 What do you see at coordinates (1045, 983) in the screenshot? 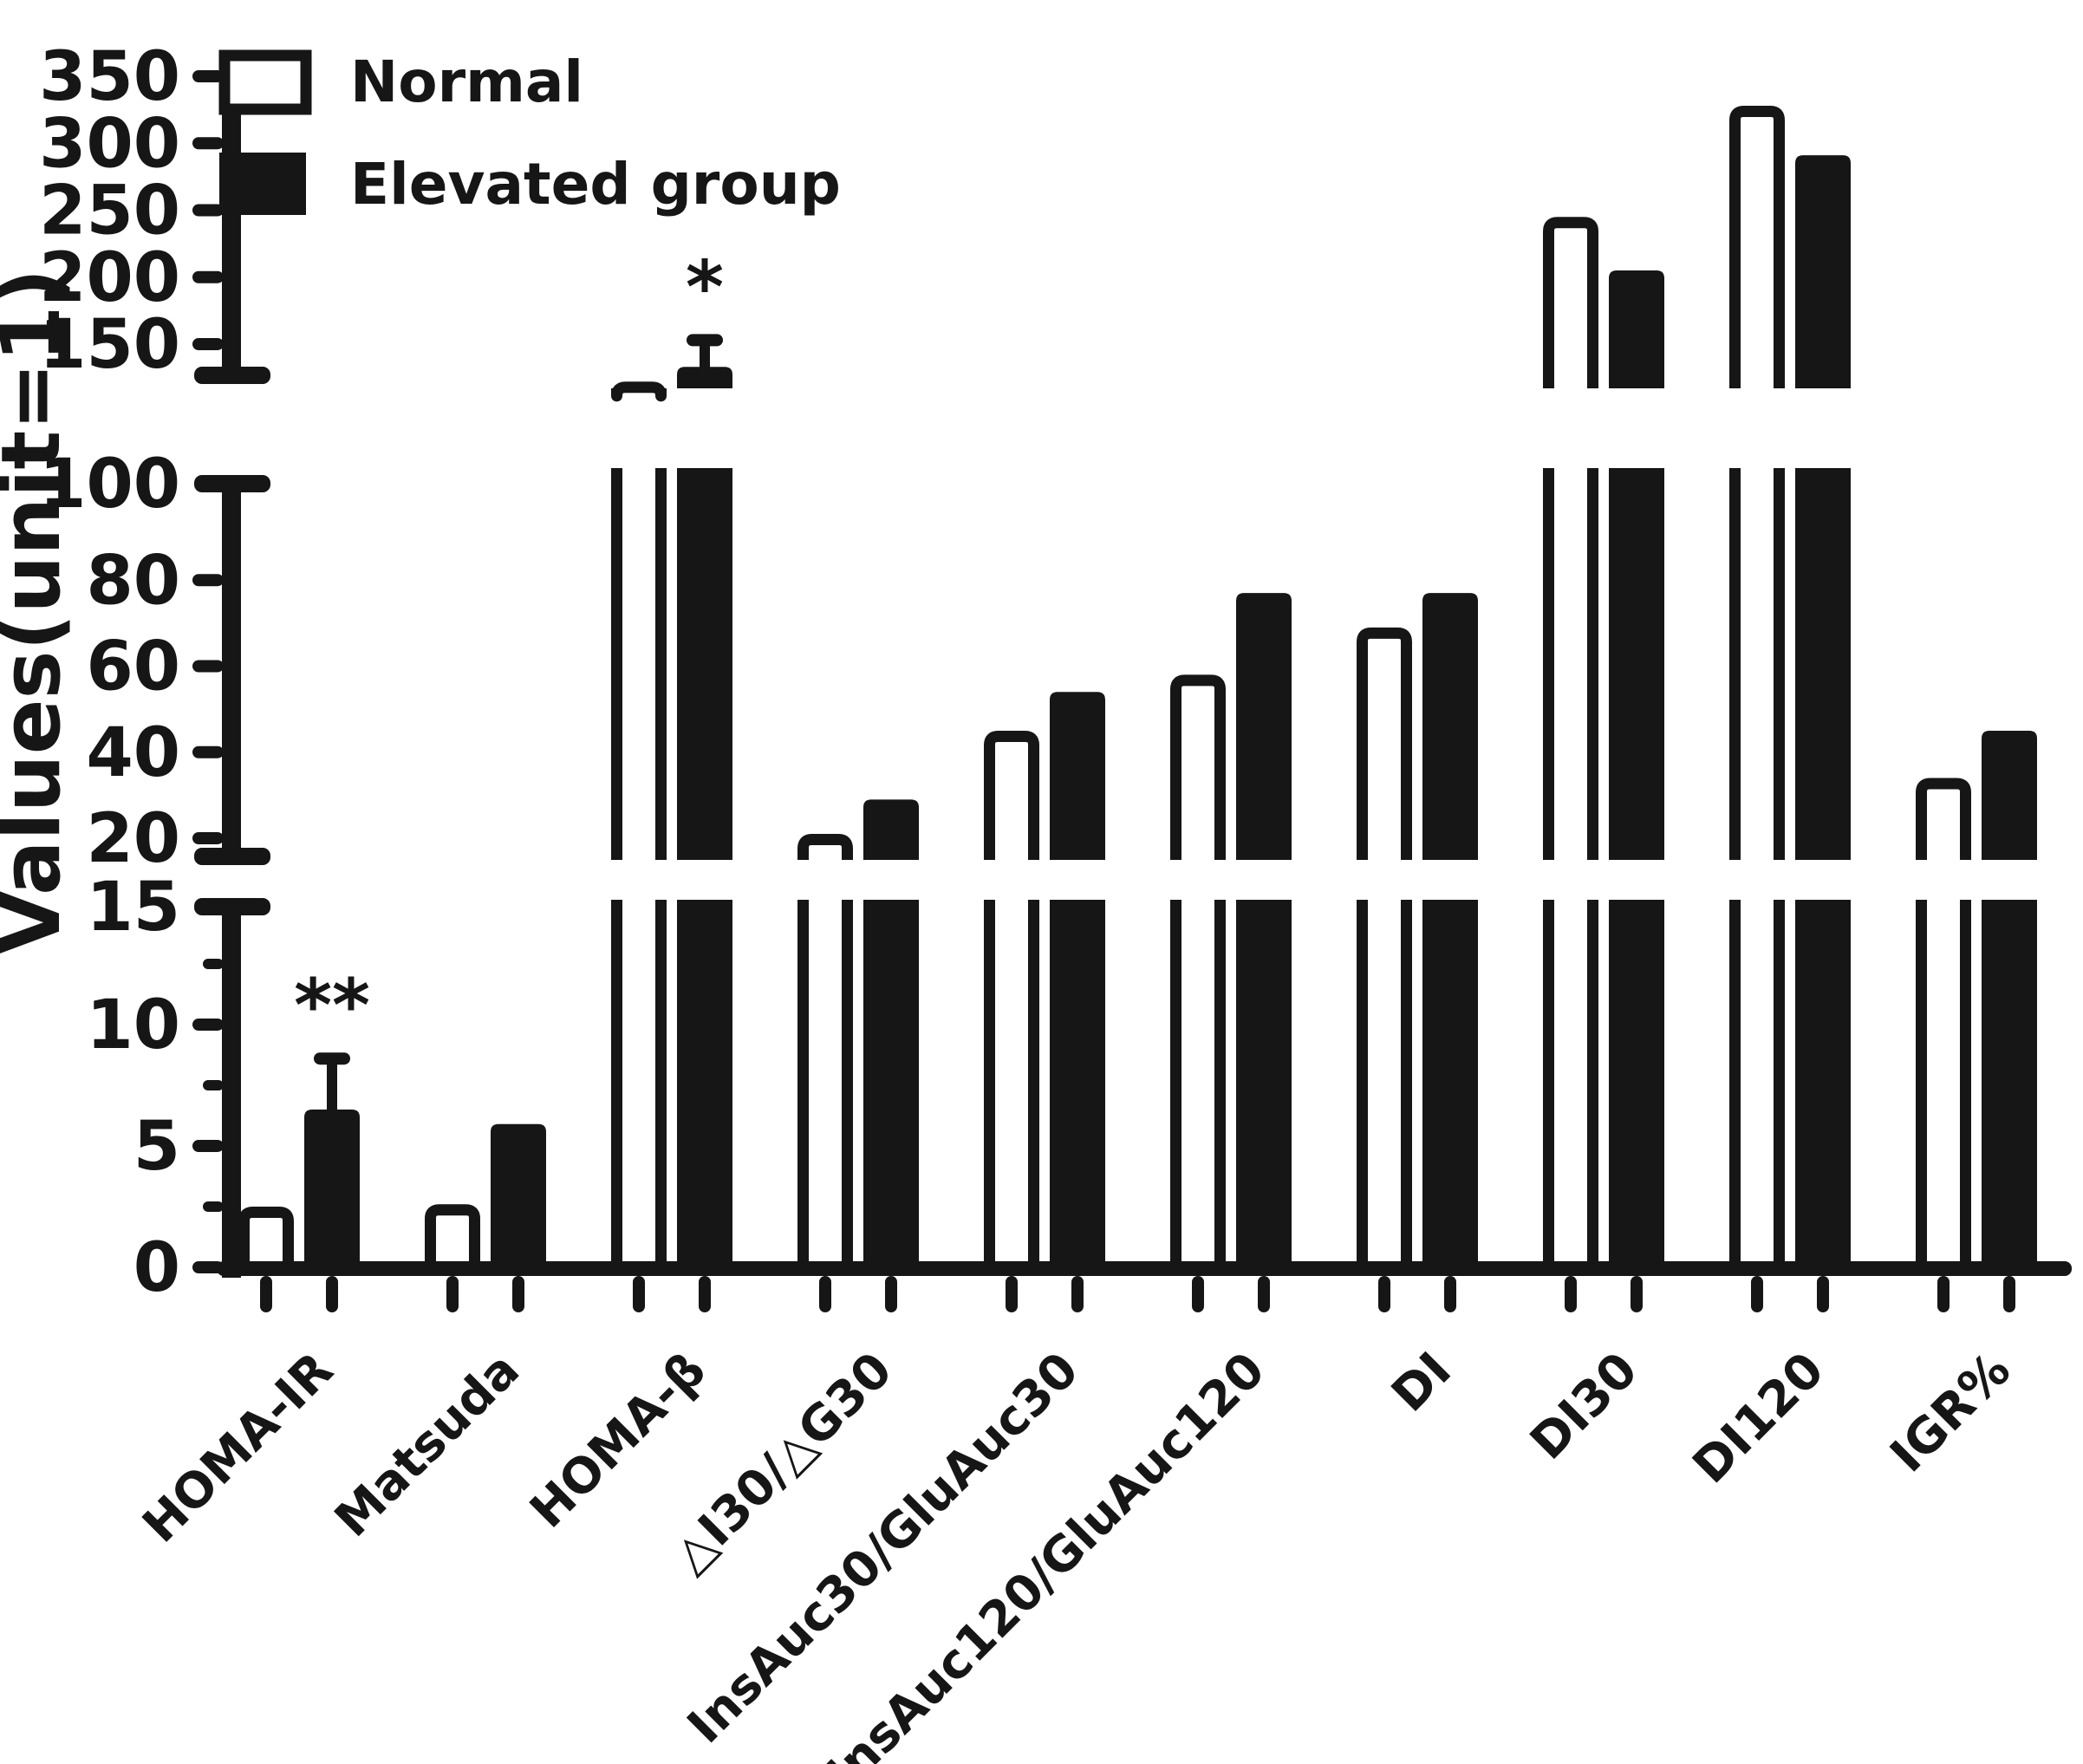
I see `bar-group-InsAuc30/GluAuc30` at bounding box center [1045, 983].